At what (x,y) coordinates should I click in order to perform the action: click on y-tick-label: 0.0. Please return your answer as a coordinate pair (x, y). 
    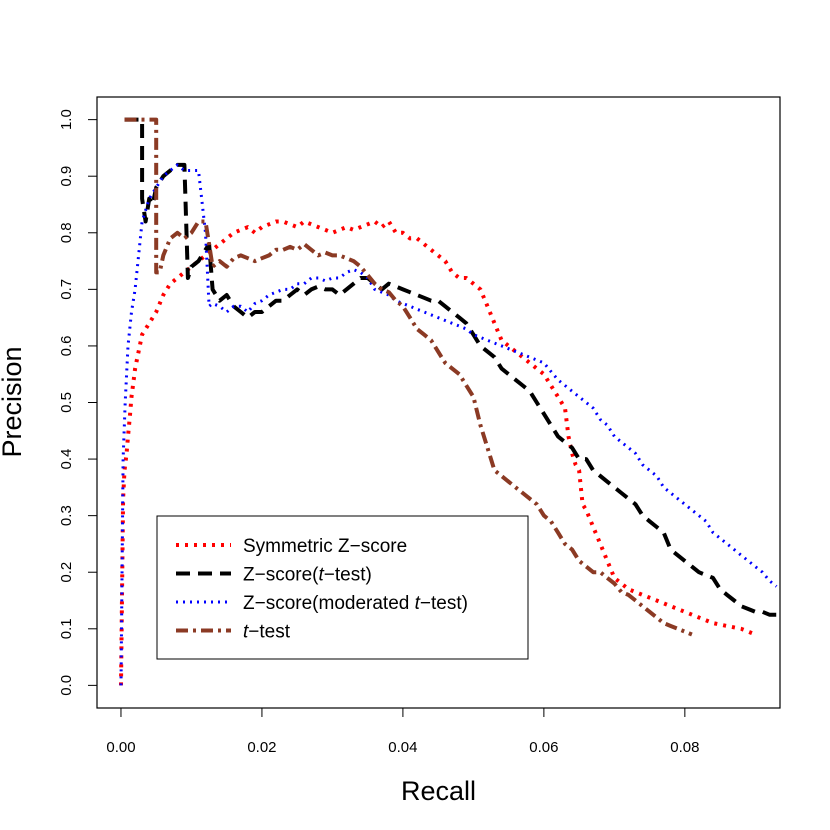
    Looking at the image, I should click on (66, 685).